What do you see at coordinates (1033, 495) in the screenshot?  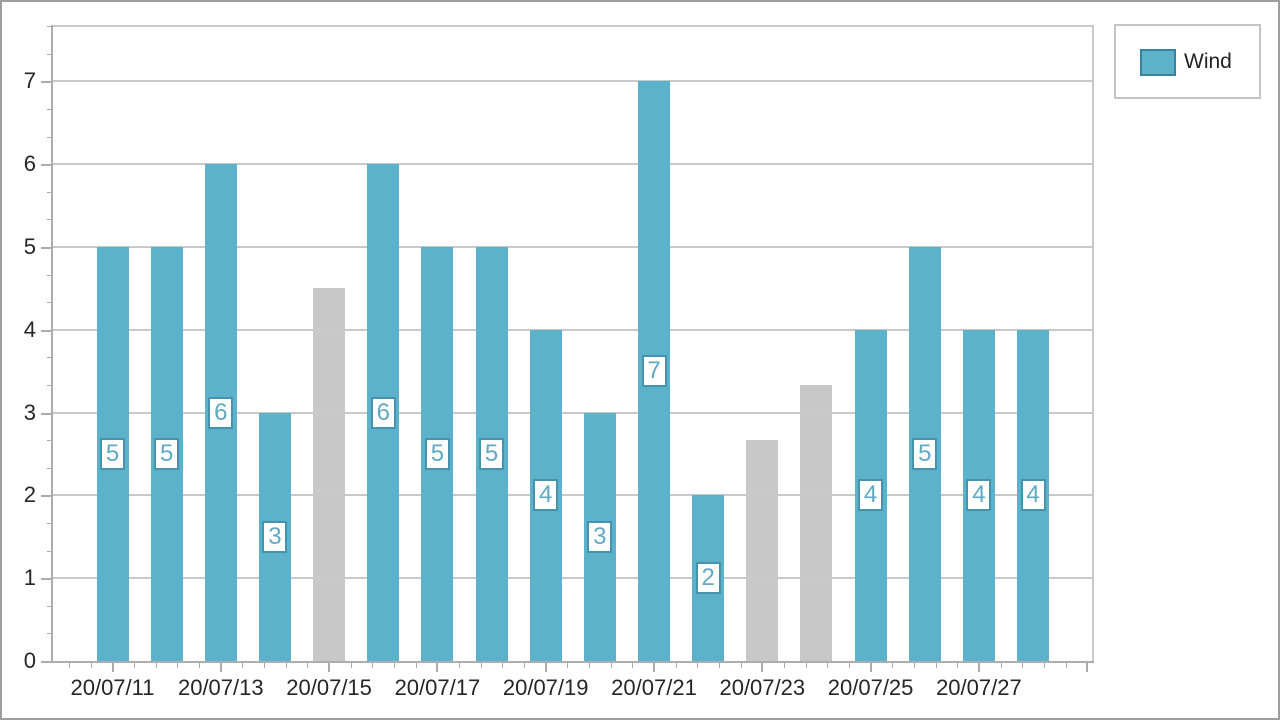 I see `bar-value-label-20/07/28: 4` at bounding box center [1033, 495].